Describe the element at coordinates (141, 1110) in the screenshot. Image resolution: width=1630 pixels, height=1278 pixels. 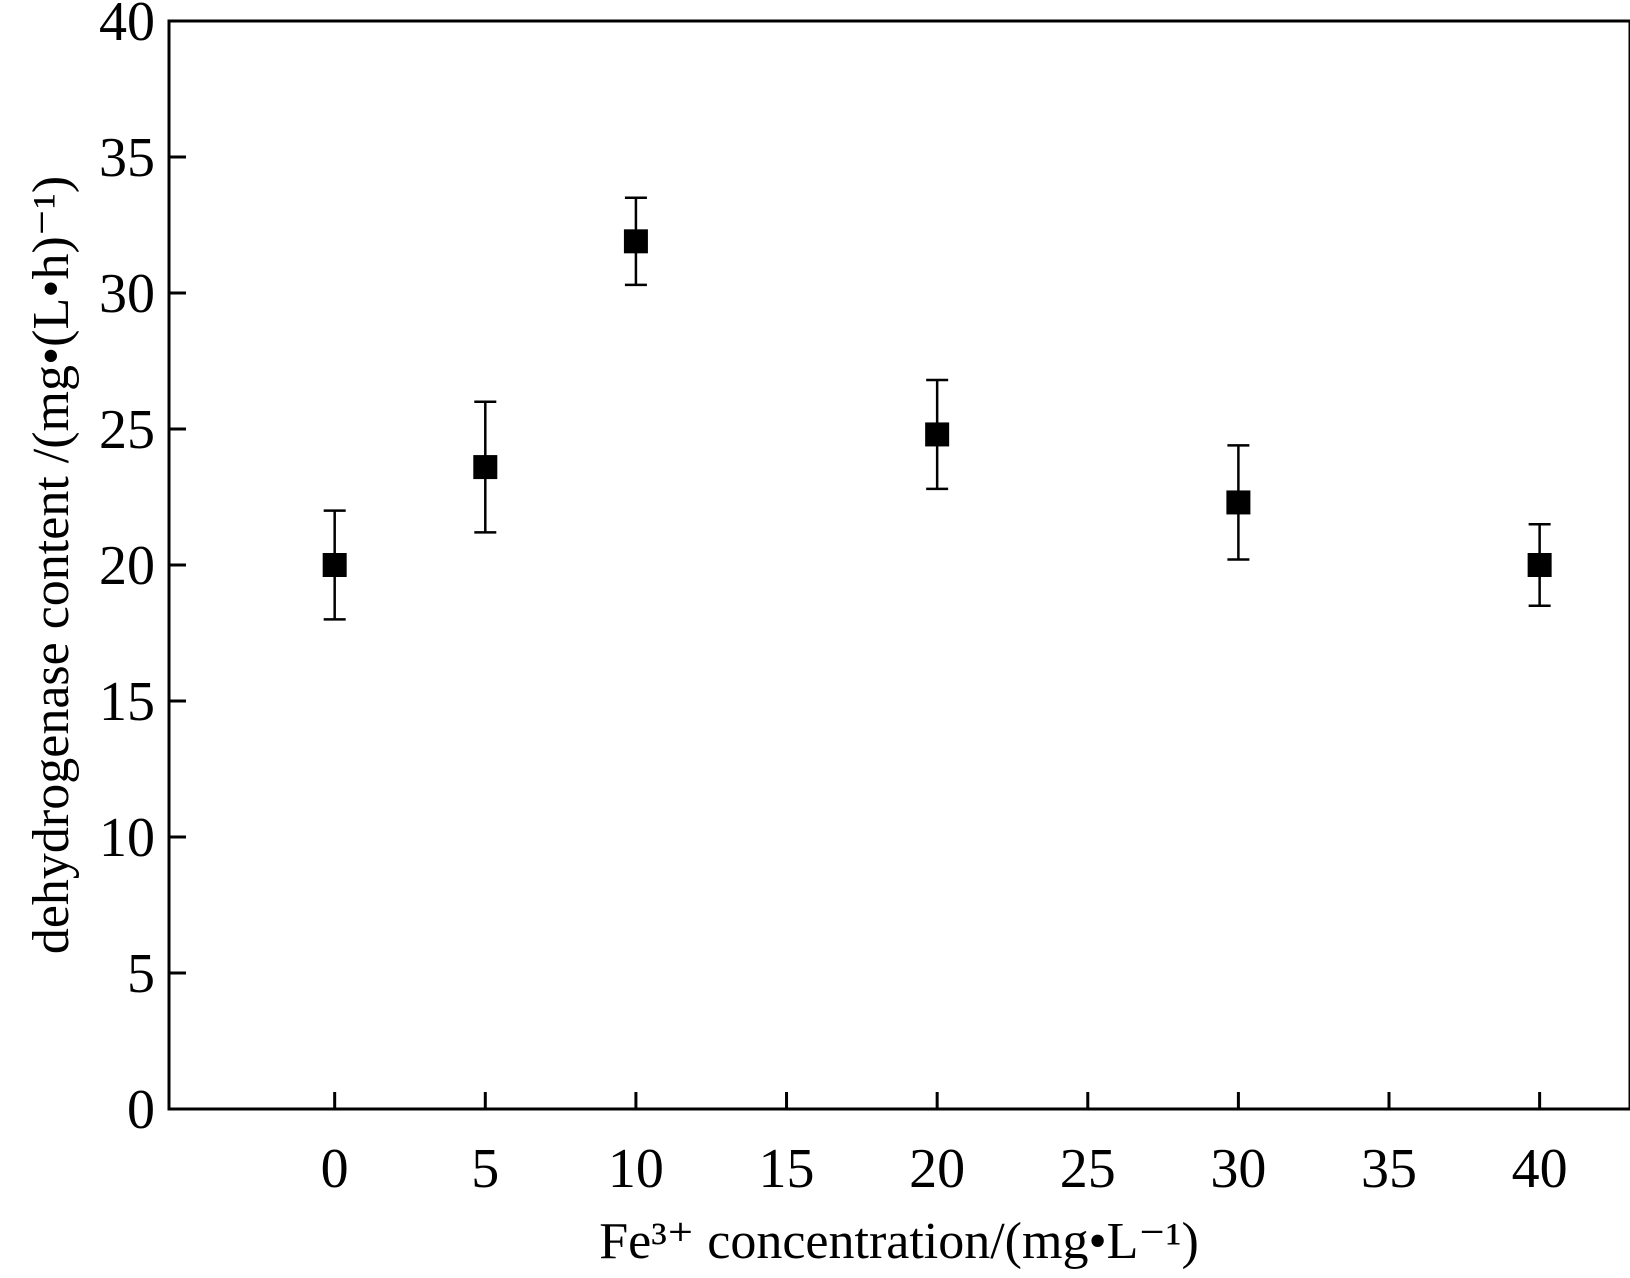
I see `y-tick-label: 0` at that location.